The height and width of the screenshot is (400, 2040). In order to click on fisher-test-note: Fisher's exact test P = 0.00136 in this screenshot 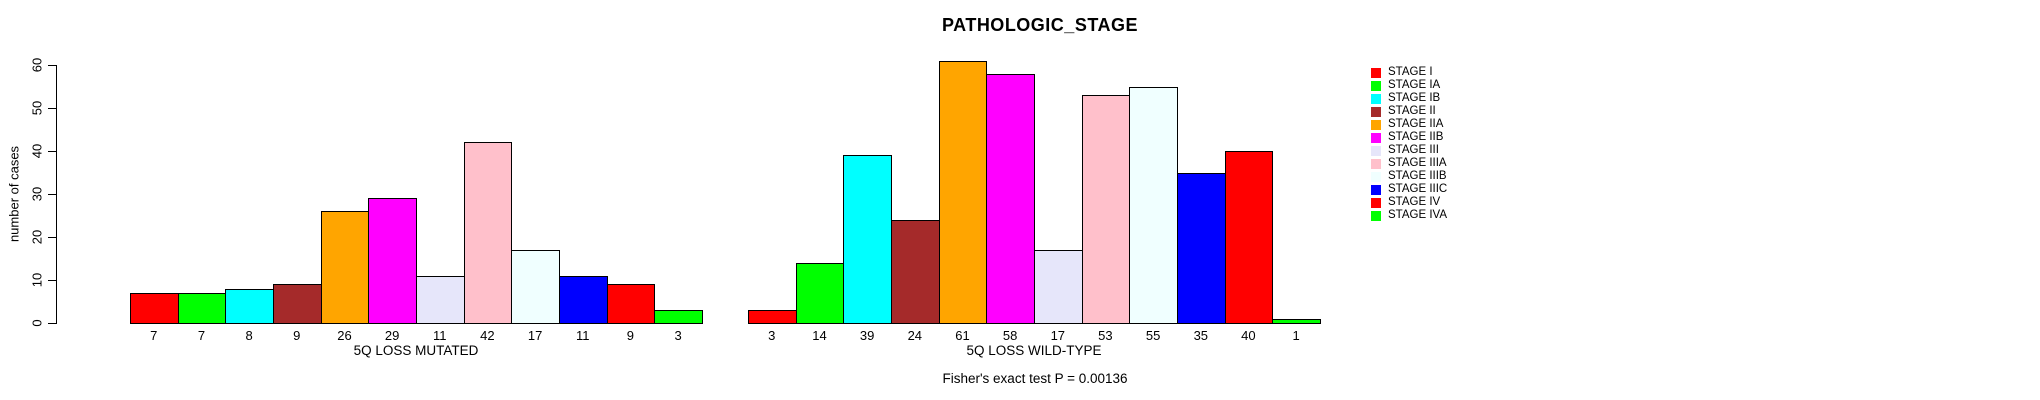, I will do `click(1035, 378)`.